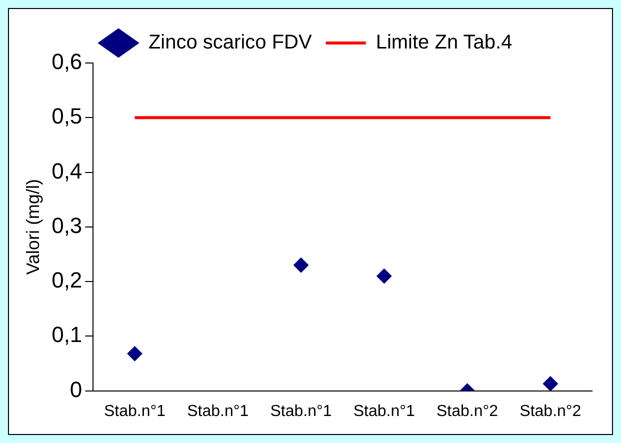  I want to click on y-tick-label: 0,1, so click(67, 335).